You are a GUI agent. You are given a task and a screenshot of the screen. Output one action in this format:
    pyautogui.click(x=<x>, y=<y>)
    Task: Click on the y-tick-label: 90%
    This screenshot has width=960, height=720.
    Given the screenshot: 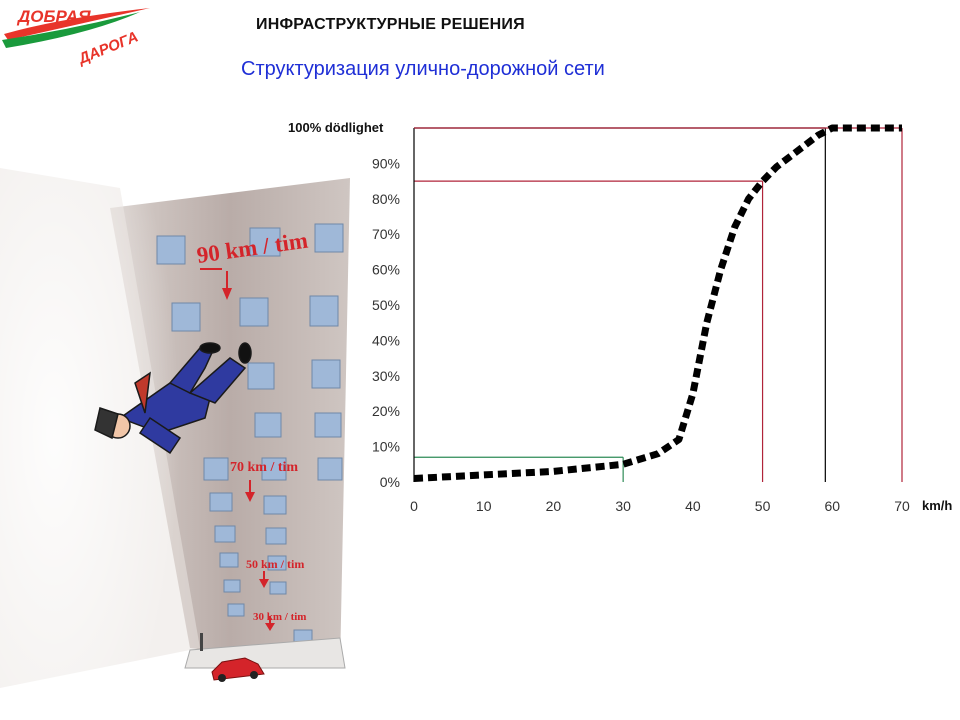 What is the action you would take?
    pyautogui.click(x=386, y=163)
    